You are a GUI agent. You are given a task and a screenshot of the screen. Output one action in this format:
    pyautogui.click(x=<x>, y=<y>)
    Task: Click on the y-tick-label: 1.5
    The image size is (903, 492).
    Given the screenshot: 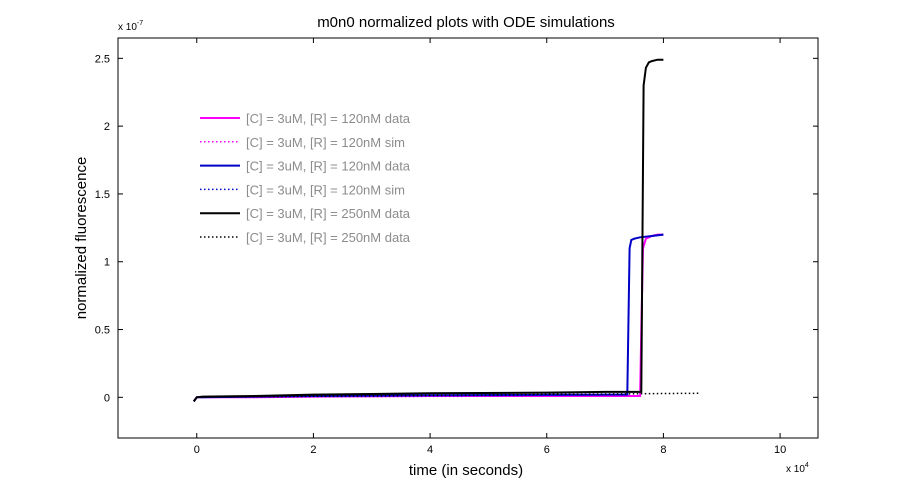 What is the action you would take?
    pyautogui.click(x=102, y=195)
    